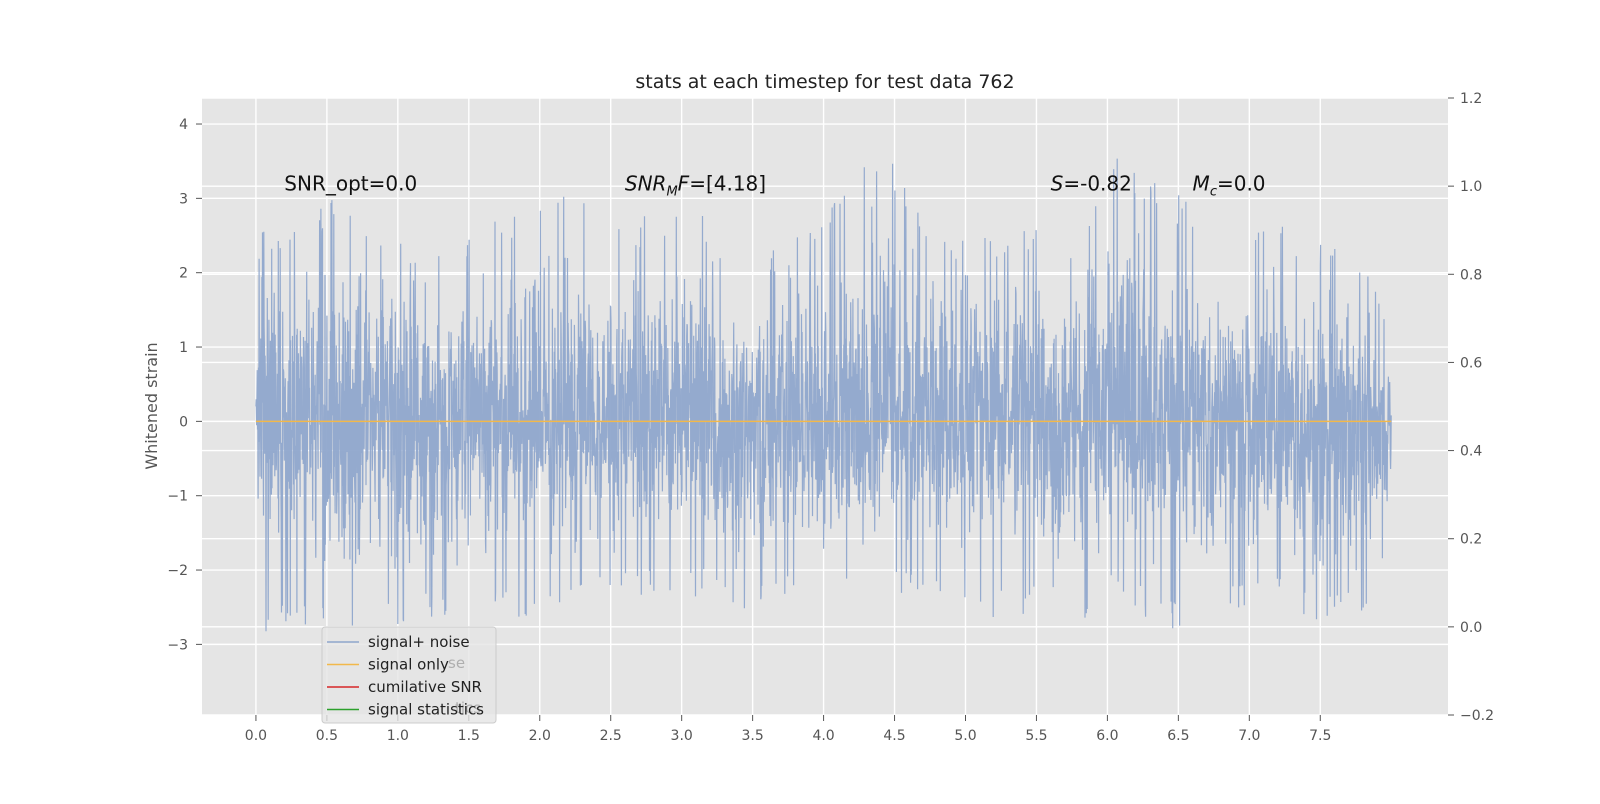  Describe the element at coordinates (1471, 540) in the screenshot. I see `y2-tick-label: 0.2` at that location.